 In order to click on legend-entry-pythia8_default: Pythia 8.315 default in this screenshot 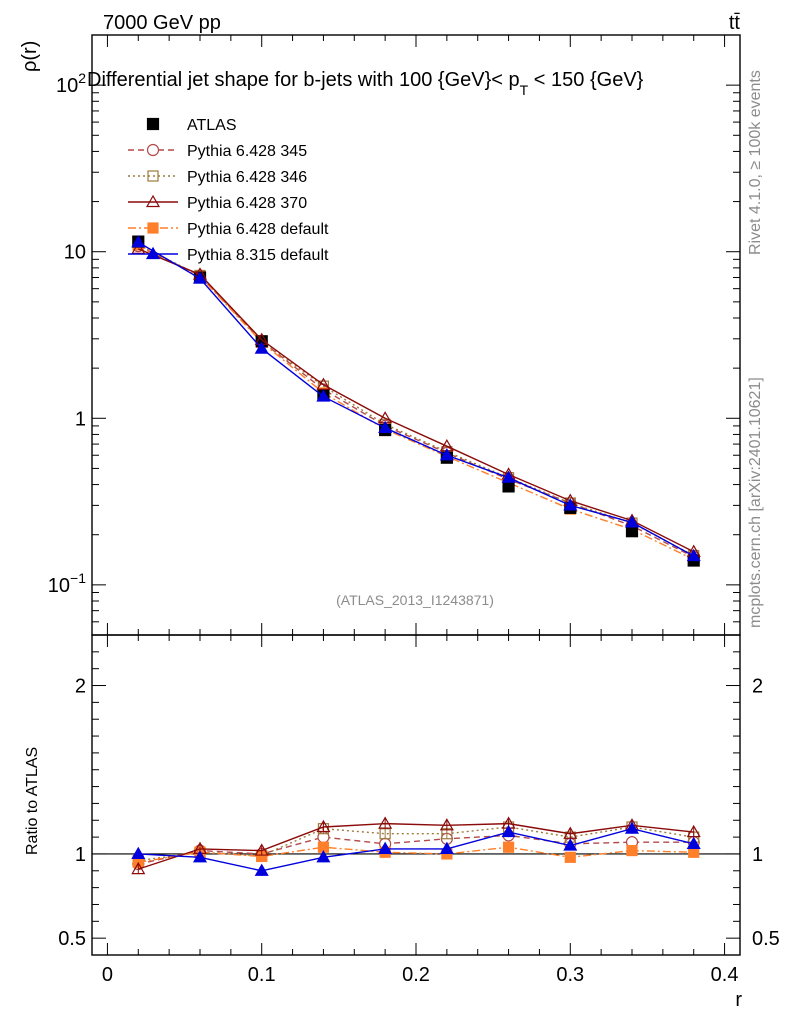, I will do `click(228, 255)`.